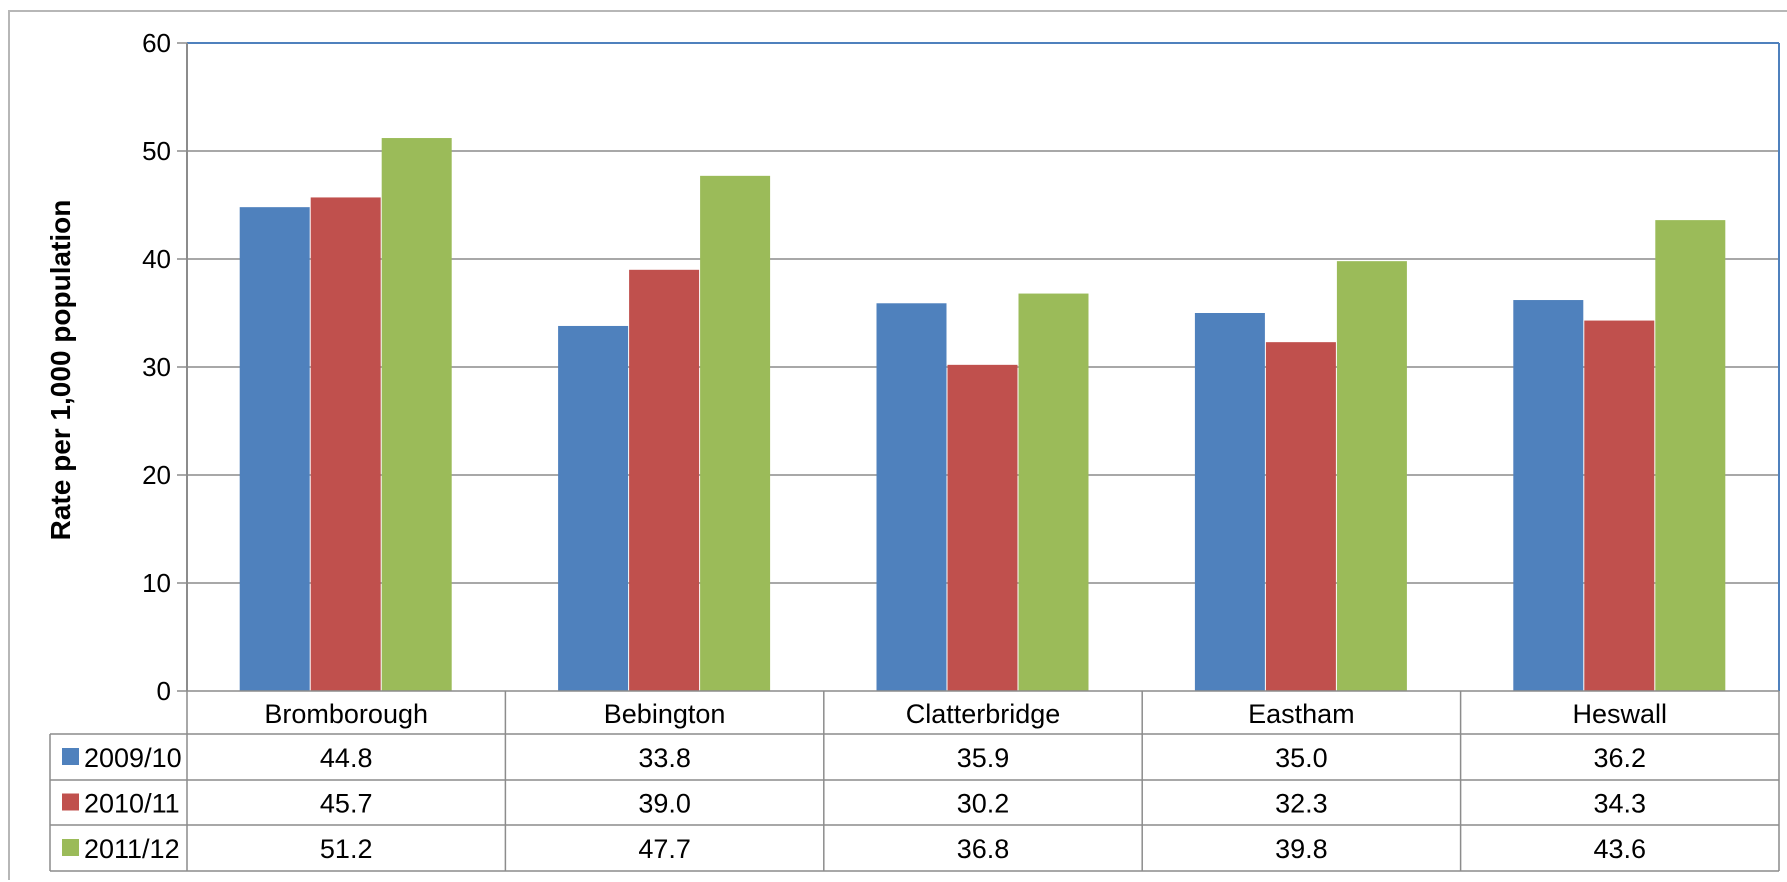  What do you see at coordinates (1620, 804) in the screenshot?
I see `data-label: 34.3` at bounding box center [1620, 804].